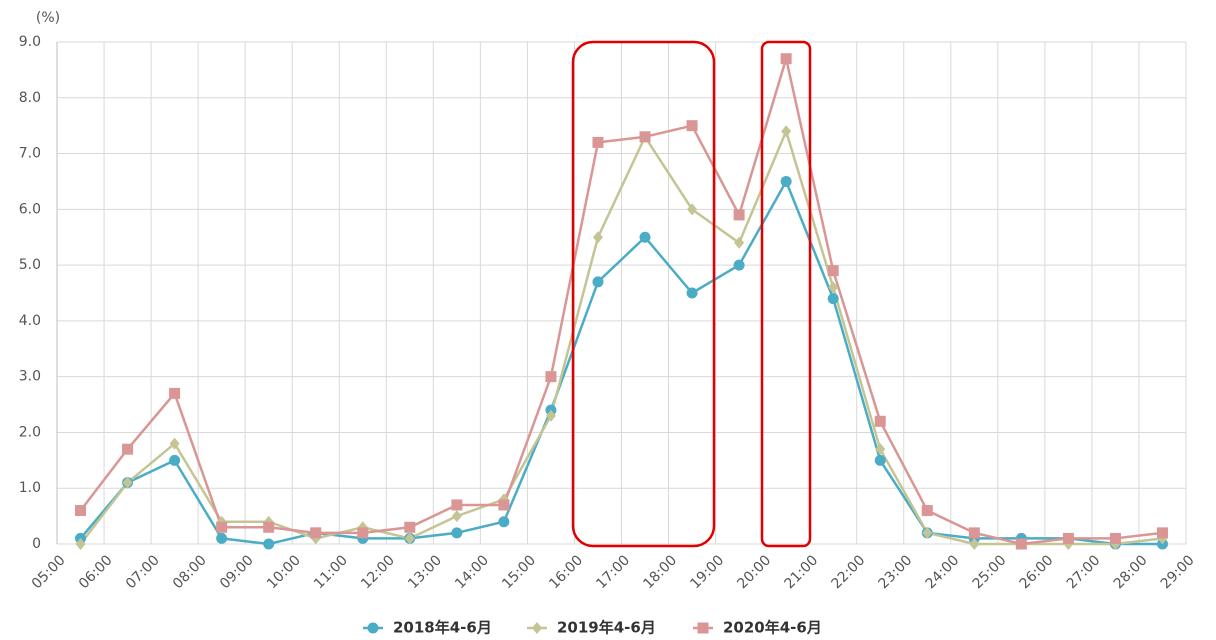 This screenshot has width=1216, height=640. I want to click on x-tick-label: 16:00, so click(566, 572).